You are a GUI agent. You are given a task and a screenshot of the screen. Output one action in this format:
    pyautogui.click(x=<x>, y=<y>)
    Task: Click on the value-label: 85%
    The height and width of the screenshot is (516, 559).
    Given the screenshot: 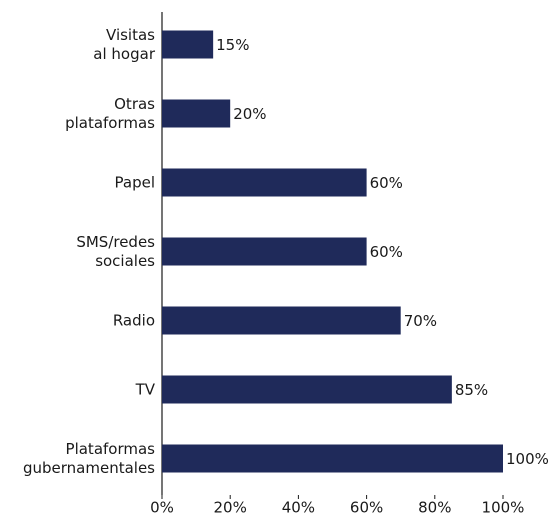 What is the action you would take?
    pyautogui.click(x=471, y=390)
    